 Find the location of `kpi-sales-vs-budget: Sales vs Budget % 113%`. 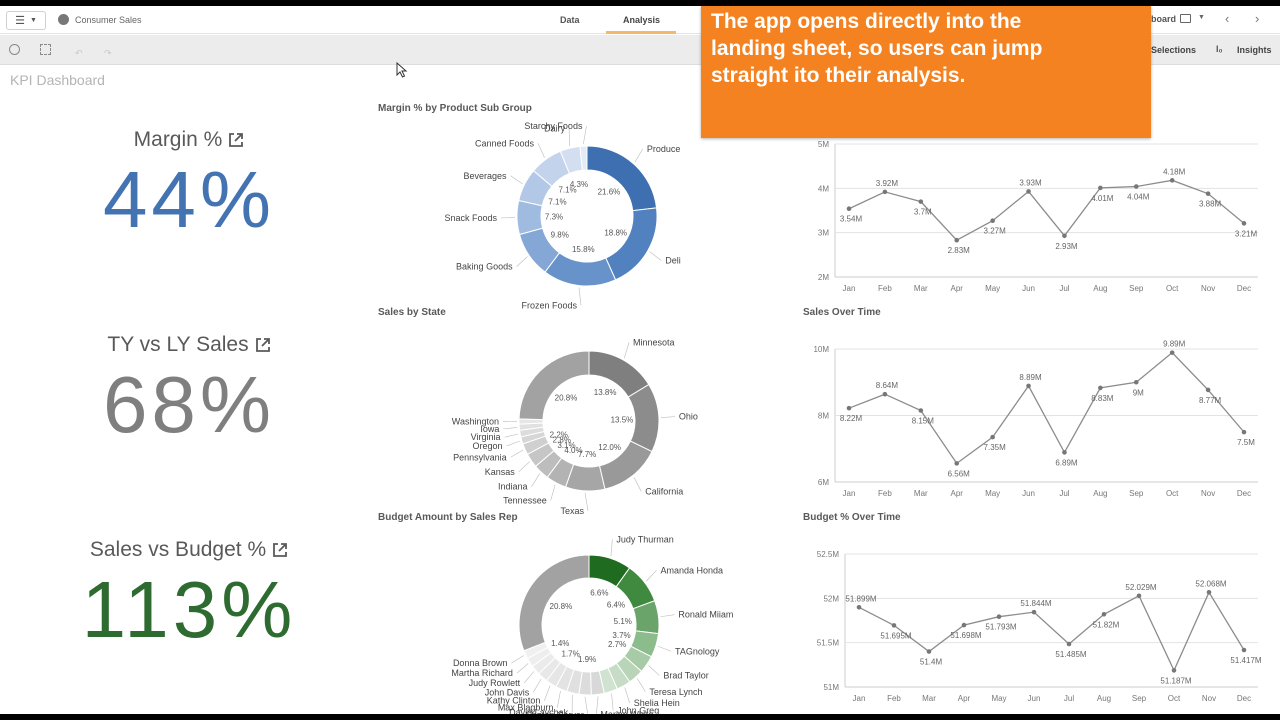

kpi-sales-vs-budget: Sales vs Budget % 113% is located at coordinates (189, 594).